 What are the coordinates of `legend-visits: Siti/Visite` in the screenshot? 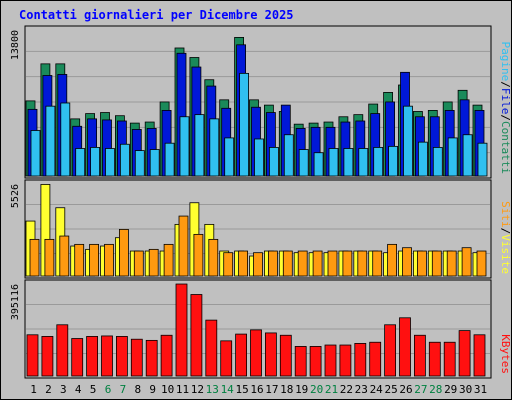 It's located at (505, 237).